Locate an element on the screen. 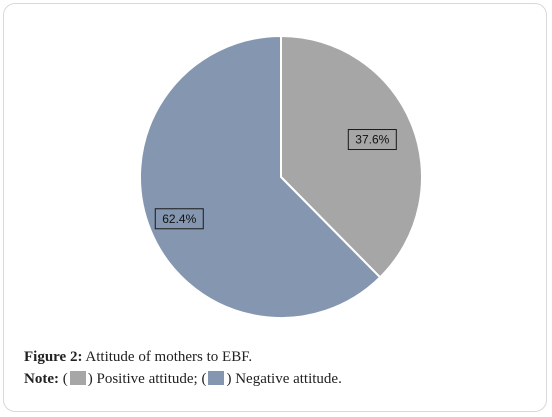 The image size is (552, 417). data-label-positive-box is located at coordinates (372, 140).